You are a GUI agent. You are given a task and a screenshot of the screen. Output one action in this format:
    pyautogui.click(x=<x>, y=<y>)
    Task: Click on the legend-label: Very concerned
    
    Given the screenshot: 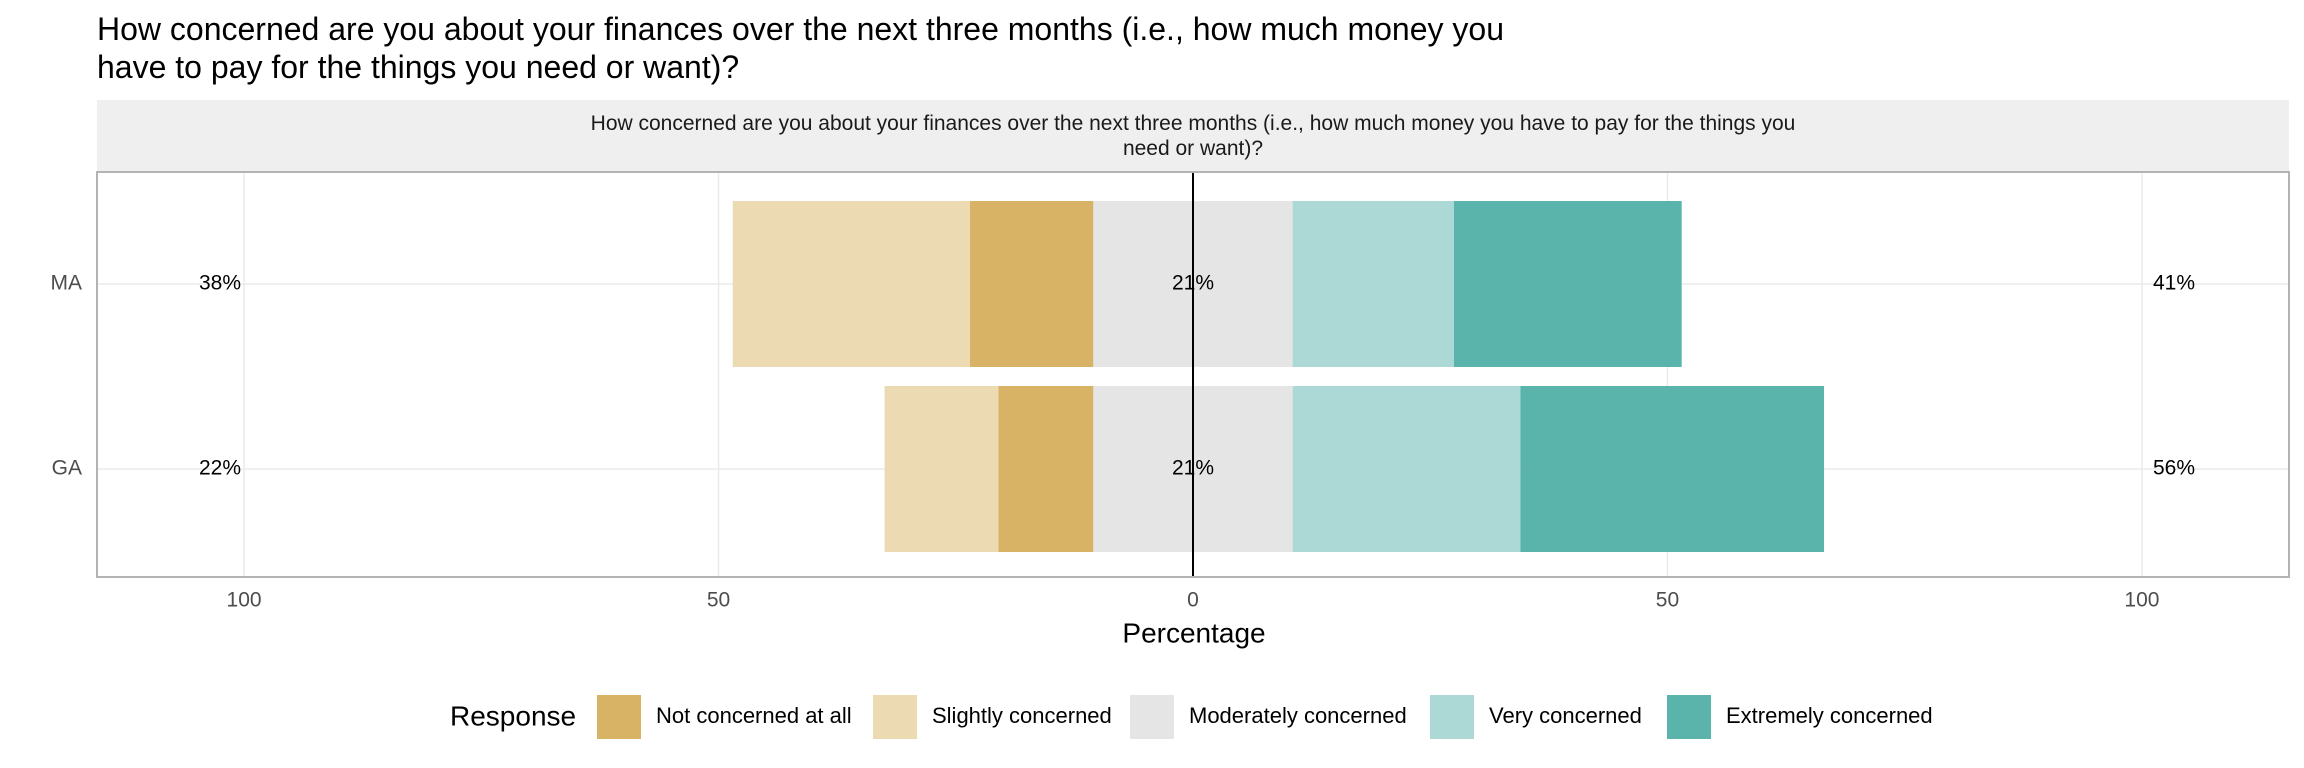 What is the action you would take?
    pyautogui.click(x=1565, y=715)
    